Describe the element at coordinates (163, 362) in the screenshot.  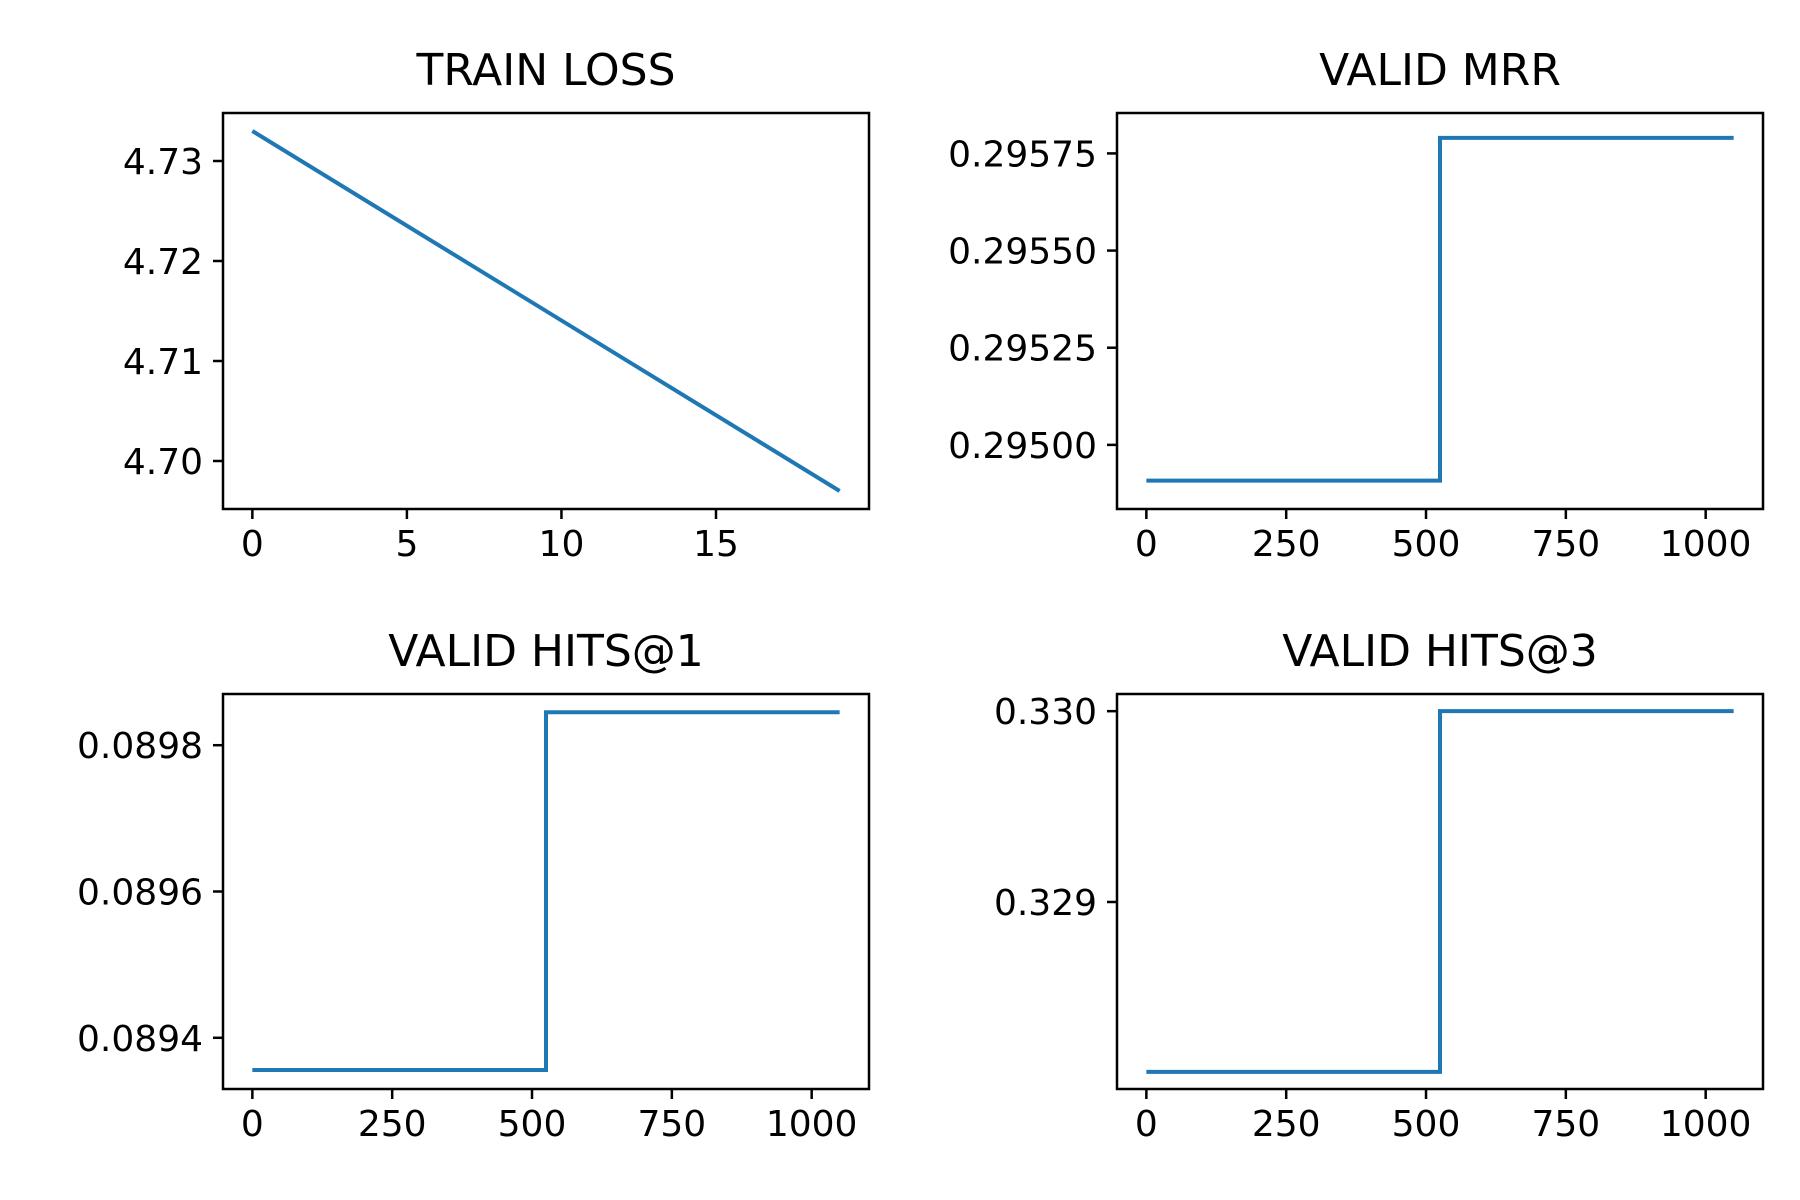
I see `train-loss-y-tick-label: 4.71` at that location.